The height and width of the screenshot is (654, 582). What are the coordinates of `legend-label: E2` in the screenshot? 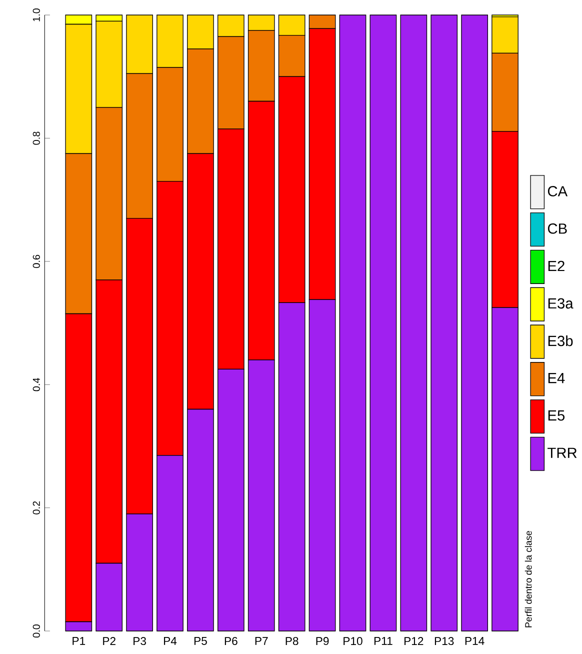 It's located at (556, 266).